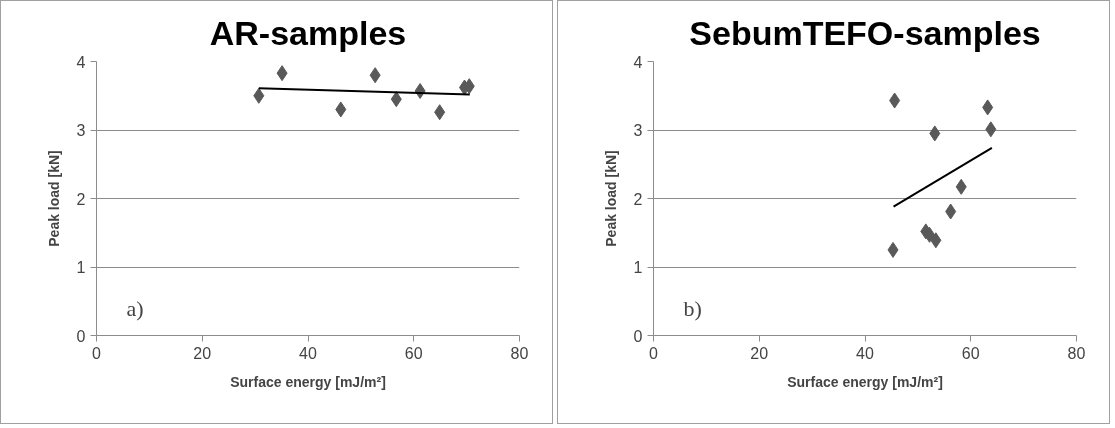 This screenshot has height=428, width=1115. I want to click on chart-title: AR-samples, so click(308, 32).